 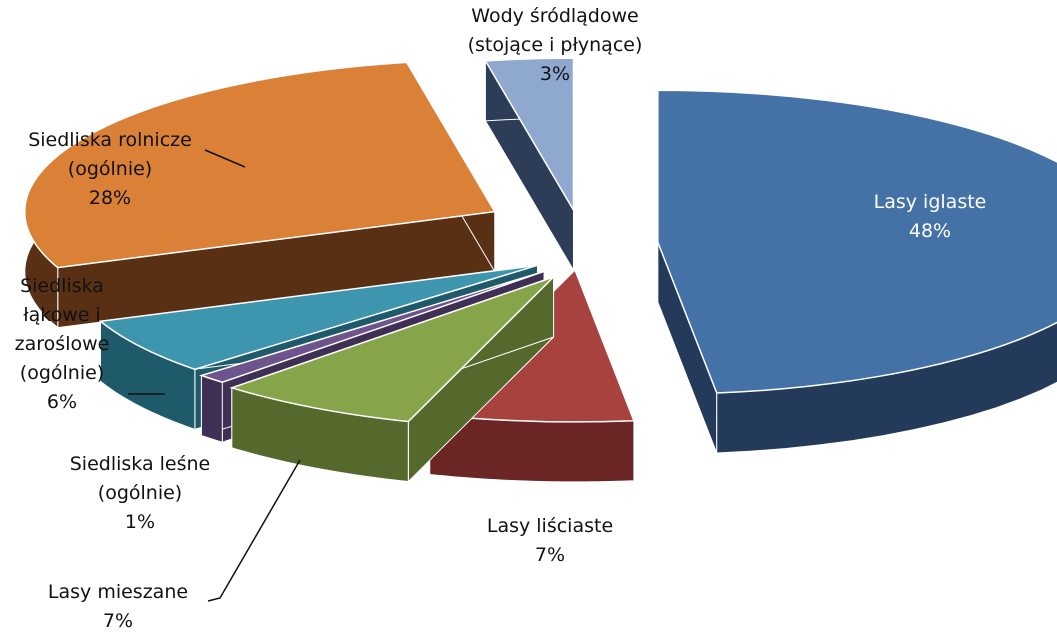 What do you see at coordinates (140, 464) in the screenshot?
I see `data-label-category: Siedliska leśne` at bounding box center [140, 464].